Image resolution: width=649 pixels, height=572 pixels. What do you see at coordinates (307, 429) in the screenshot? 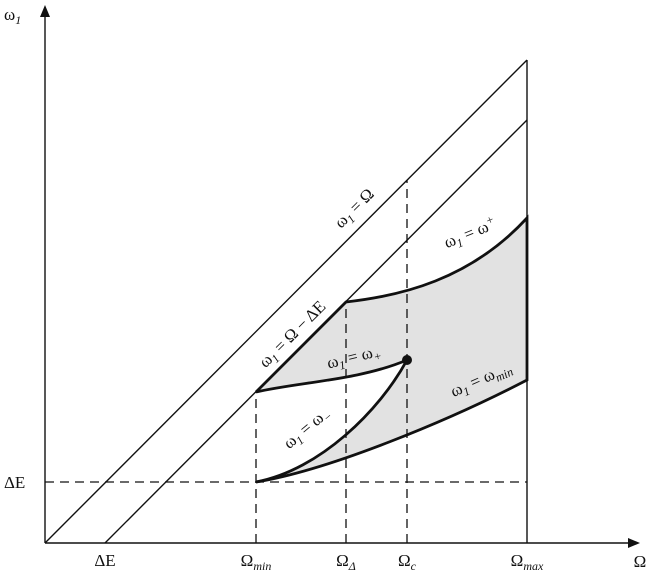
I see `curve-label: ω1 = ω−` at bounding box center [307, 429].